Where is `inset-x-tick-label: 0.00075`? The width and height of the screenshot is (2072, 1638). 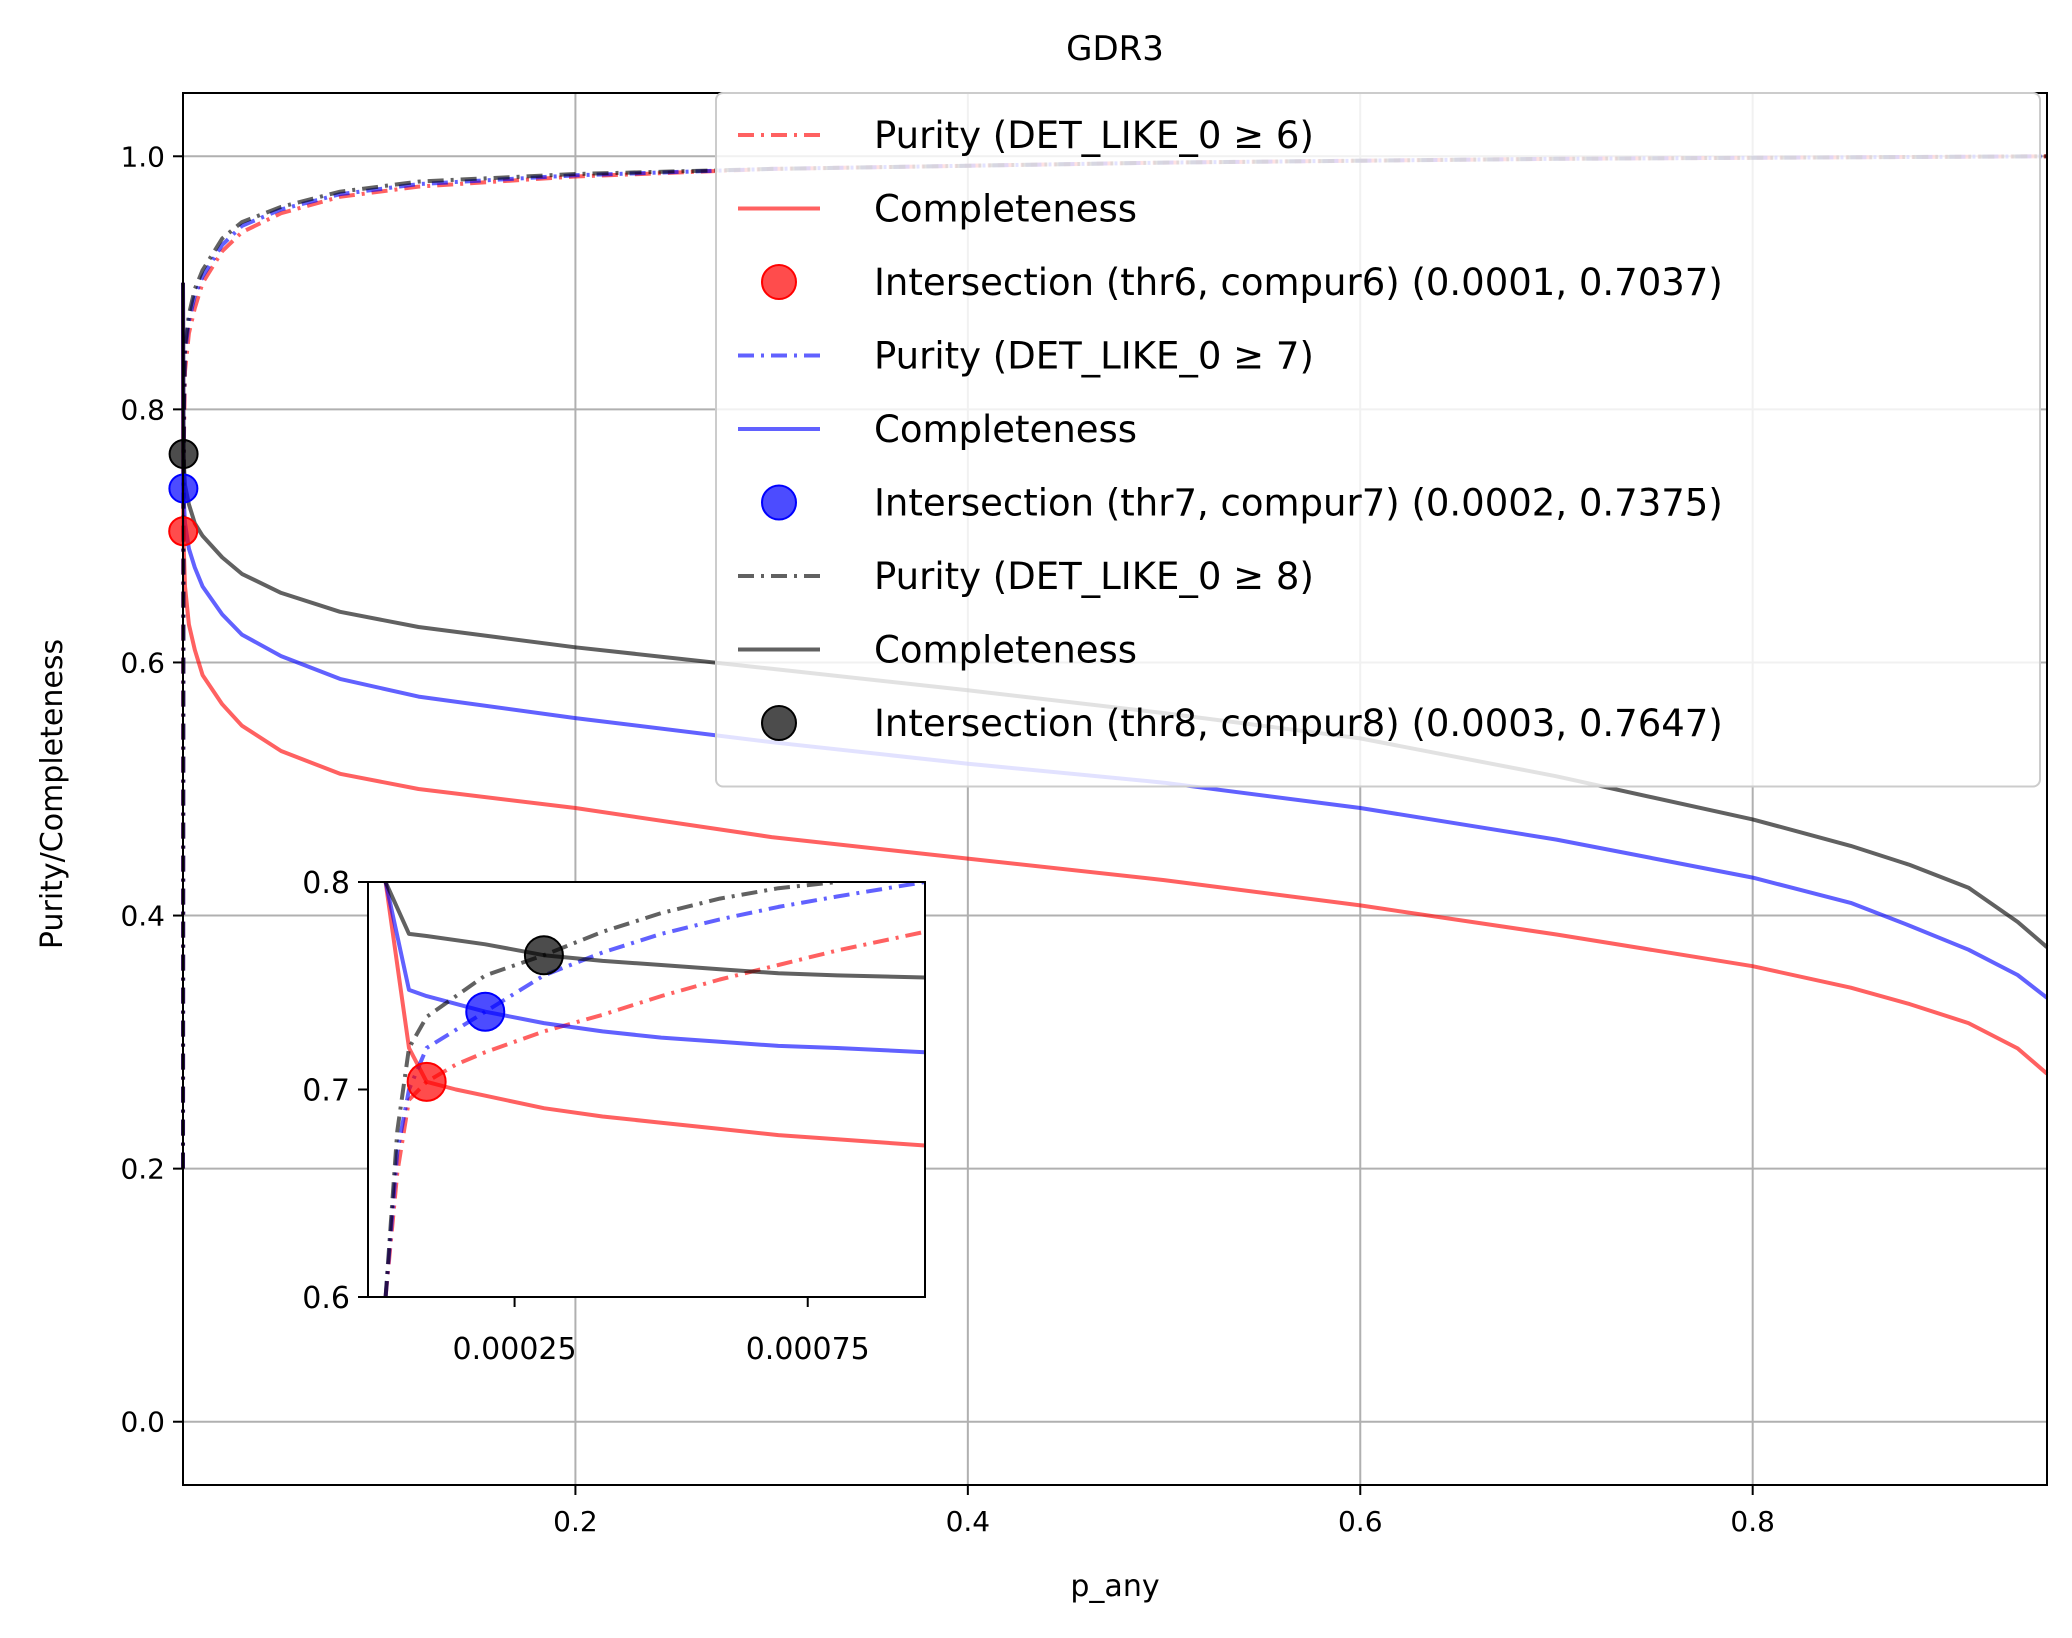 inset-x-tick-label: 0.00075 is located at coordinates (808, 1349).